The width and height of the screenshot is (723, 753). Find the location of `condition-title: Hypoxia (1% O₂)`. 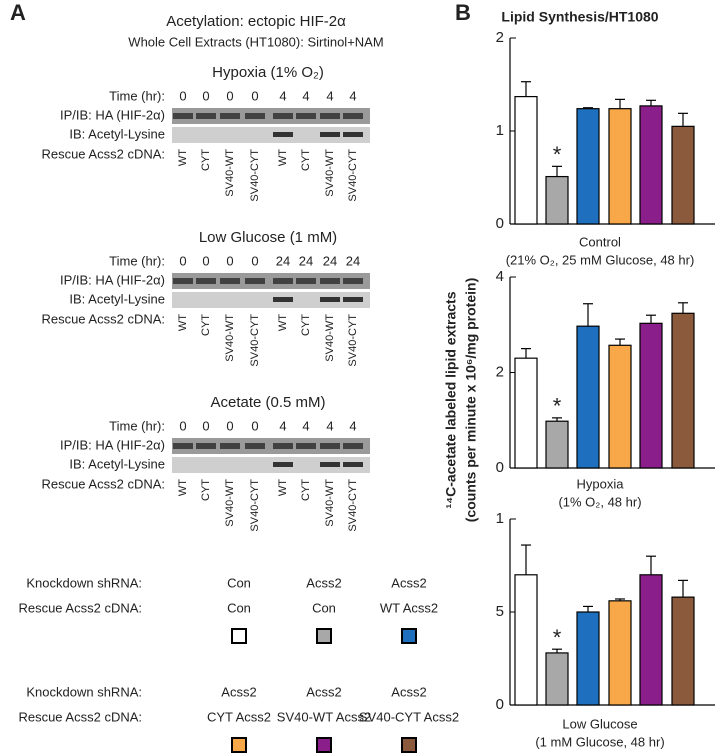

condition-title: Hypoxia (1% O₂) is located at coordinates (268, 72).